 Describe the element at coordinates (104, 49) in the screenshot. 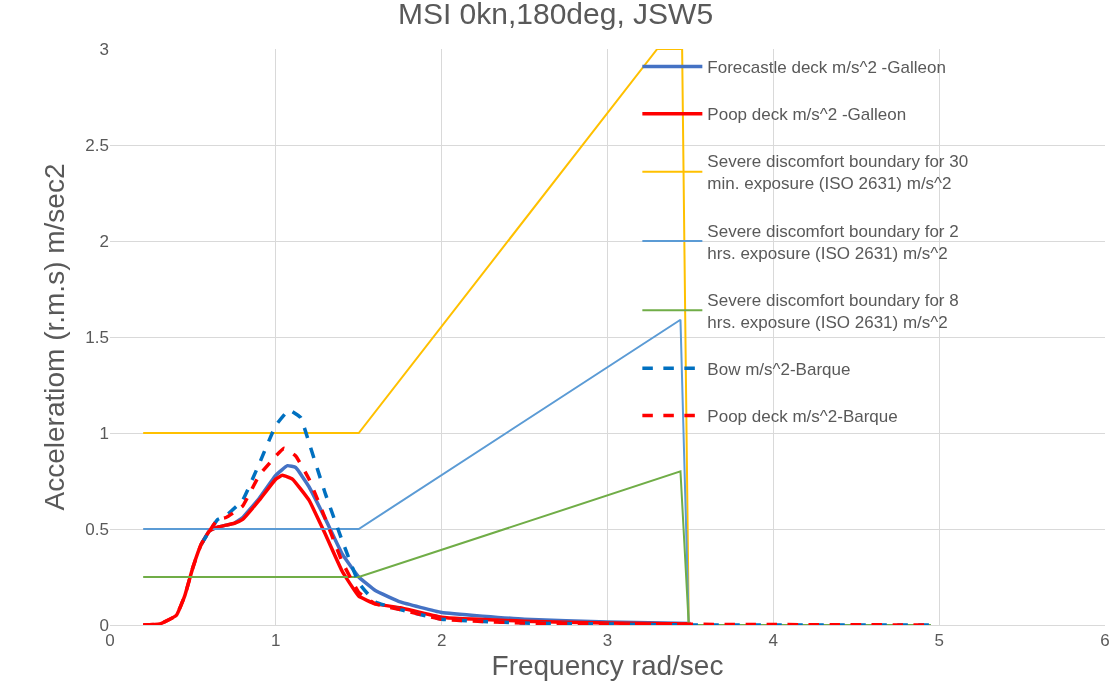

I see `y-tick-label: 3` at that location.